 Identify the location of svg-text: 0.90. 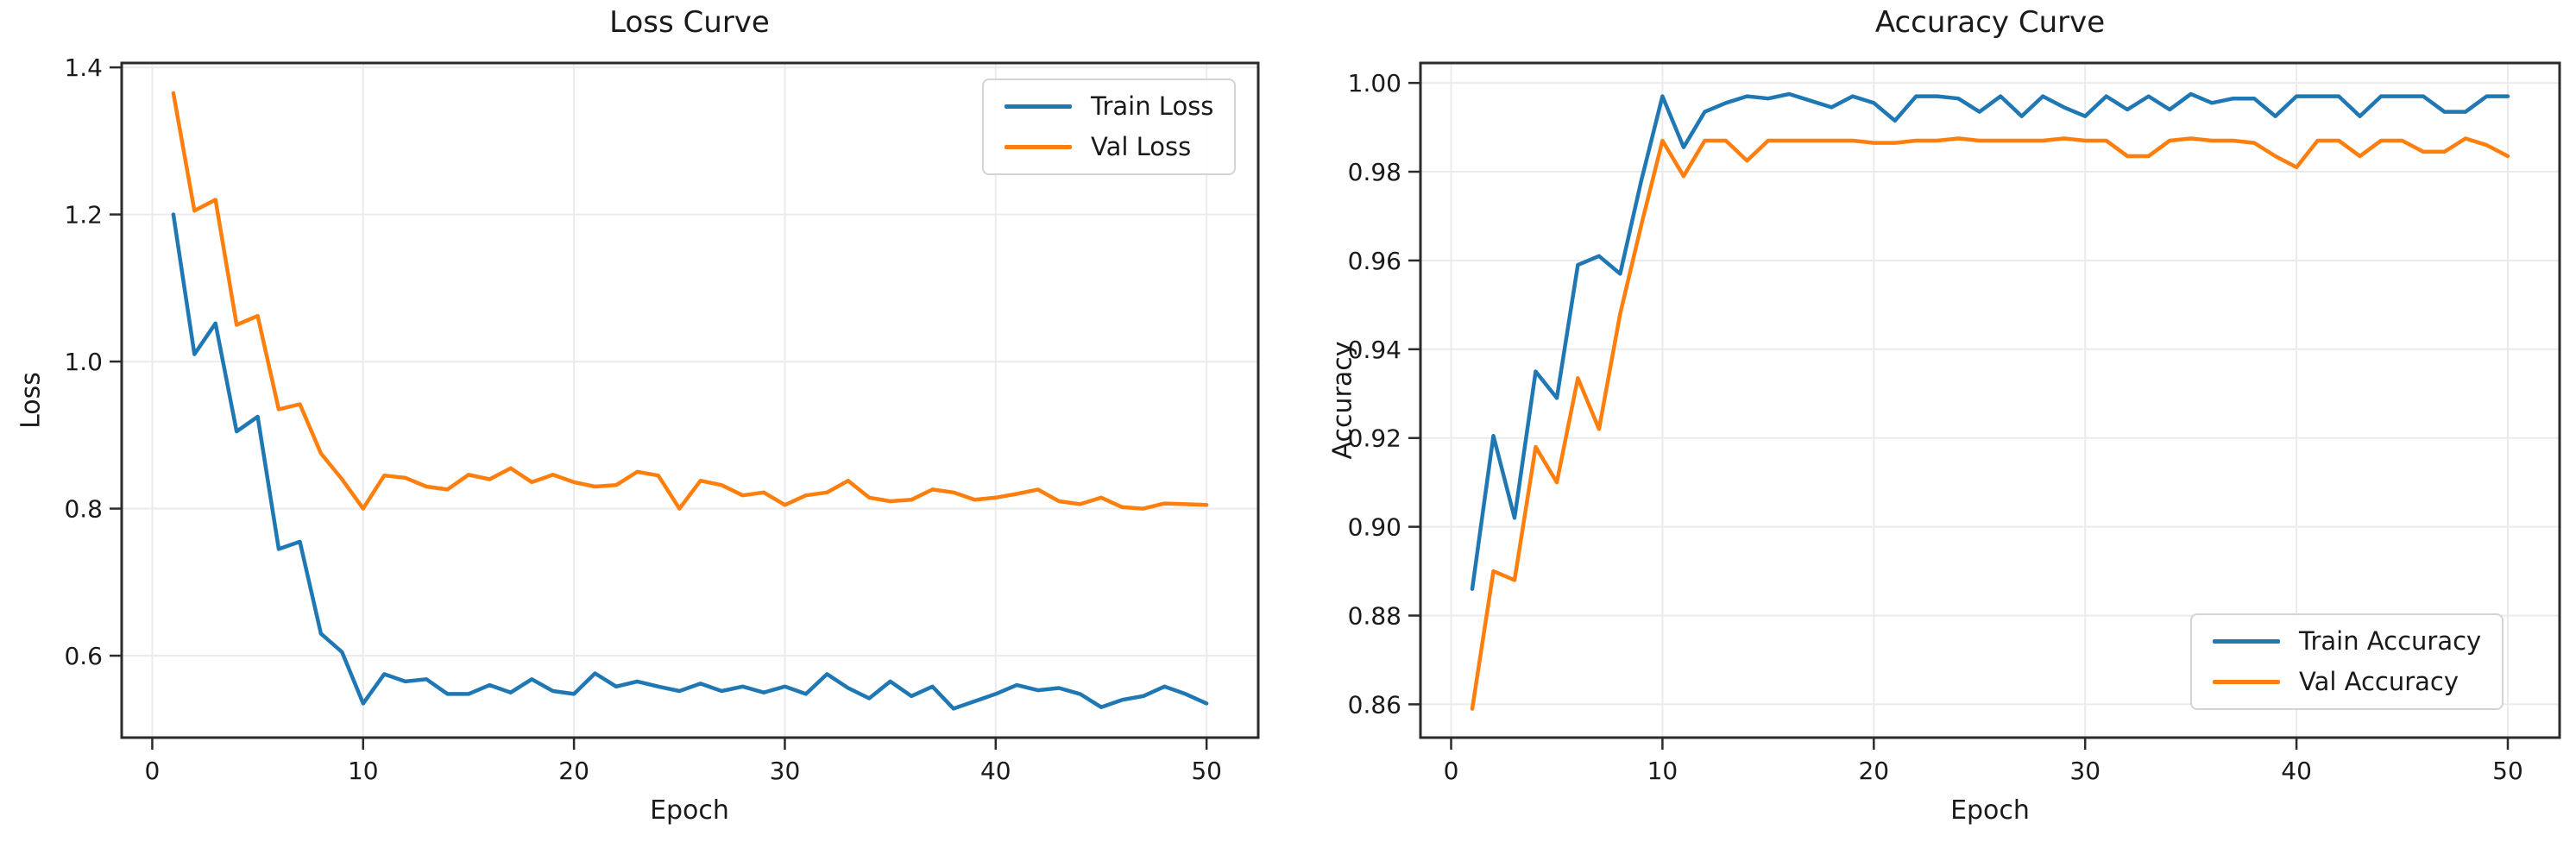
(1375, 528).